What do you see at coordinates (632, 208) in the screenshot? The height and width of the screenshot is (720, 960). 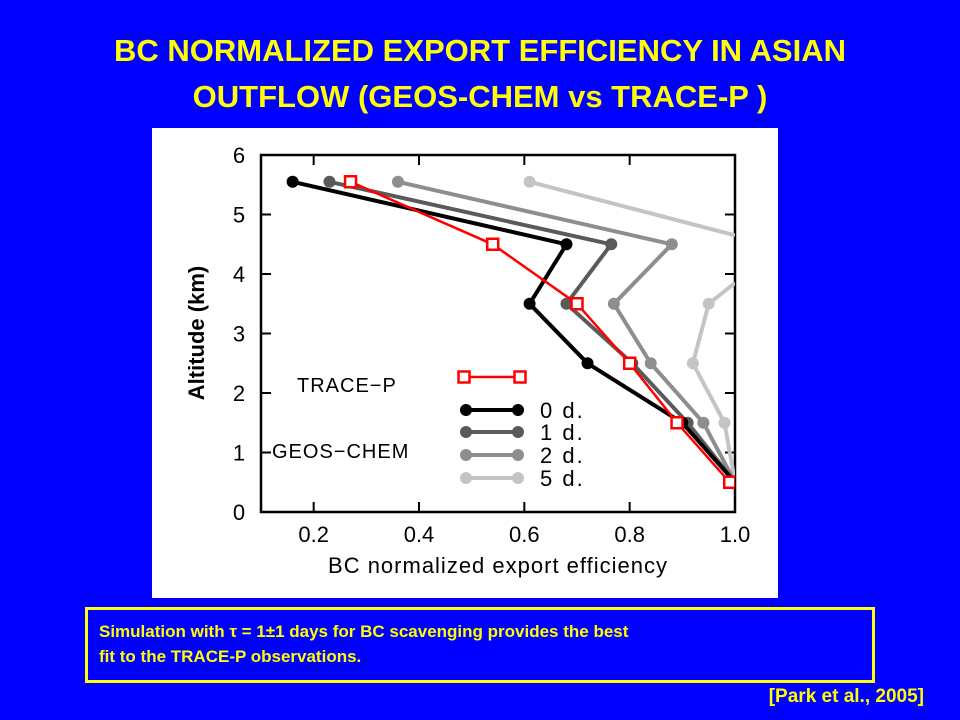 I see `series-line-5d` at bounding box center [632, 208].